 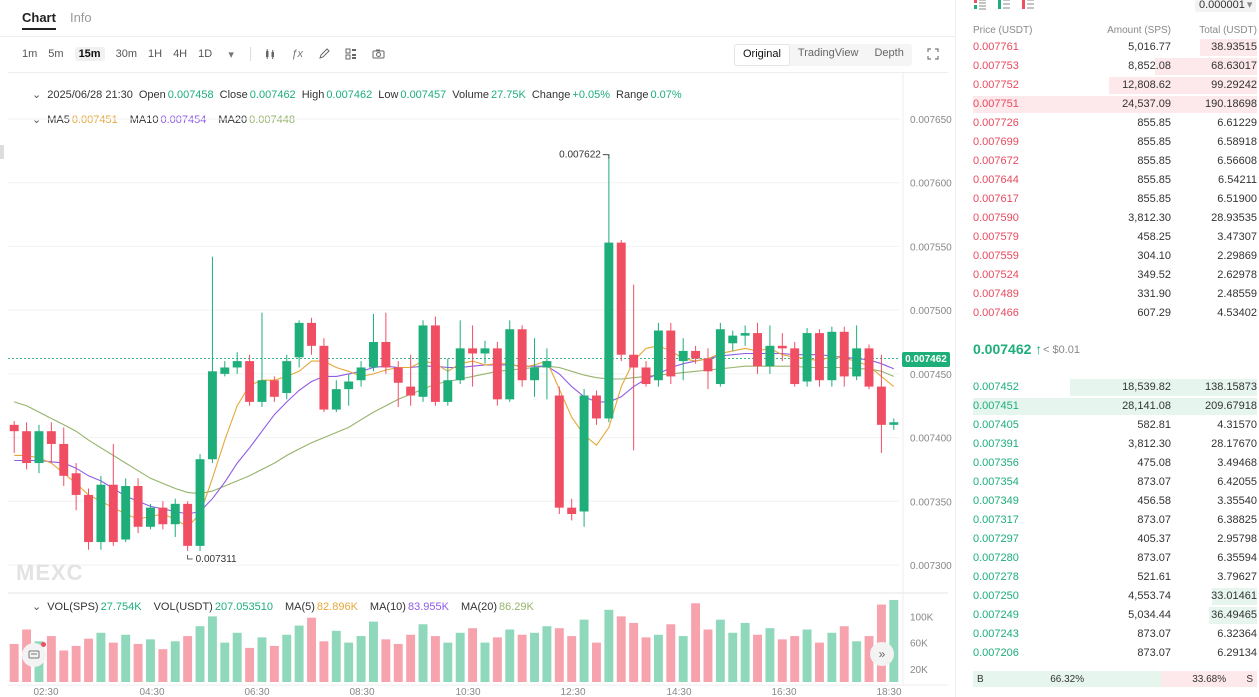 What do you see at coordinates (45, 692) in the screenshot?
I see `time-axis-label: 02:30` at bounding box center [45, 692].